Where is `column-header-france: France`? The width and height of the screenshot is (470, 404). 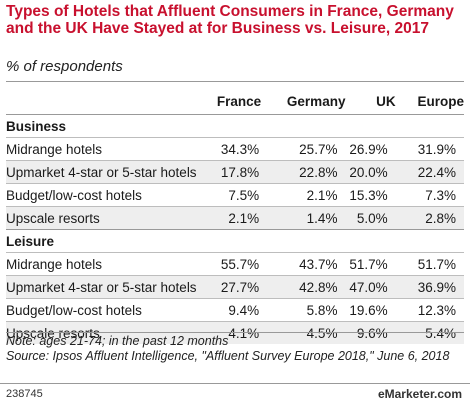
column-header-france: France is located at coordinates (239, 101).